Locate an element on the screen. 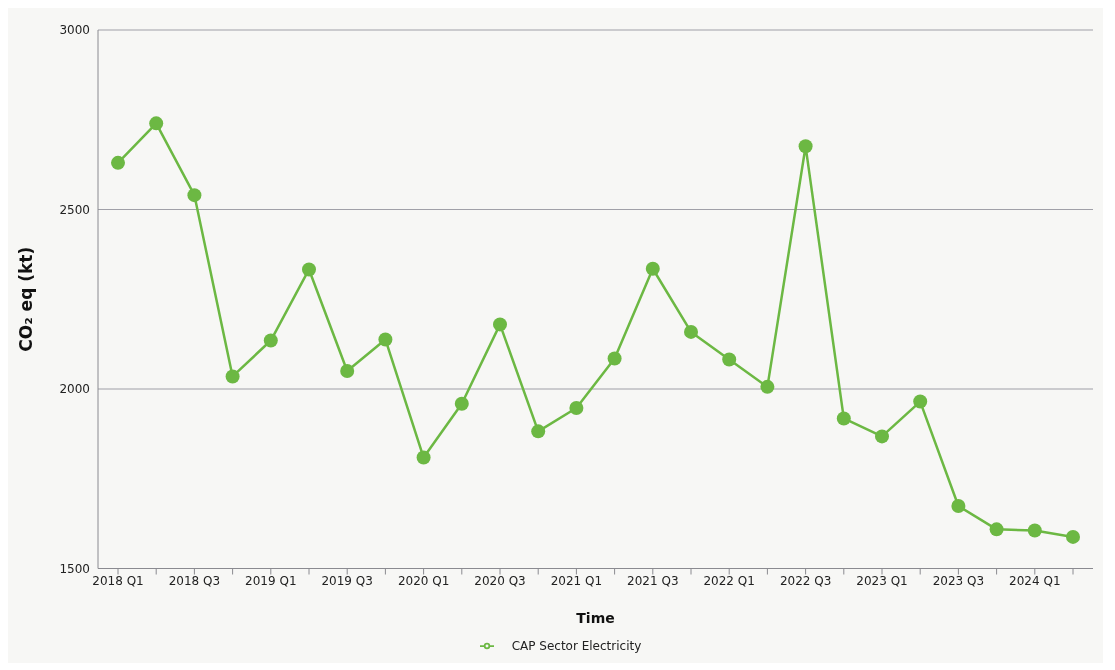 The image size is (1115, 670). x-tick-label: 2019 Q3 is located at coordinates (347, 581).